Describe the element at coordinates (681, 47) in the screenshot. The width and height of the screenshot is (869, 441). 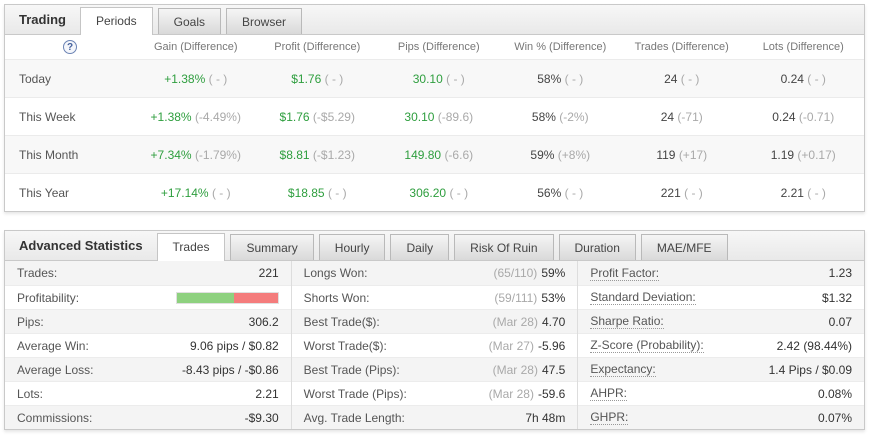
I see `column-header-trades: Trades (Difference)` at that location.